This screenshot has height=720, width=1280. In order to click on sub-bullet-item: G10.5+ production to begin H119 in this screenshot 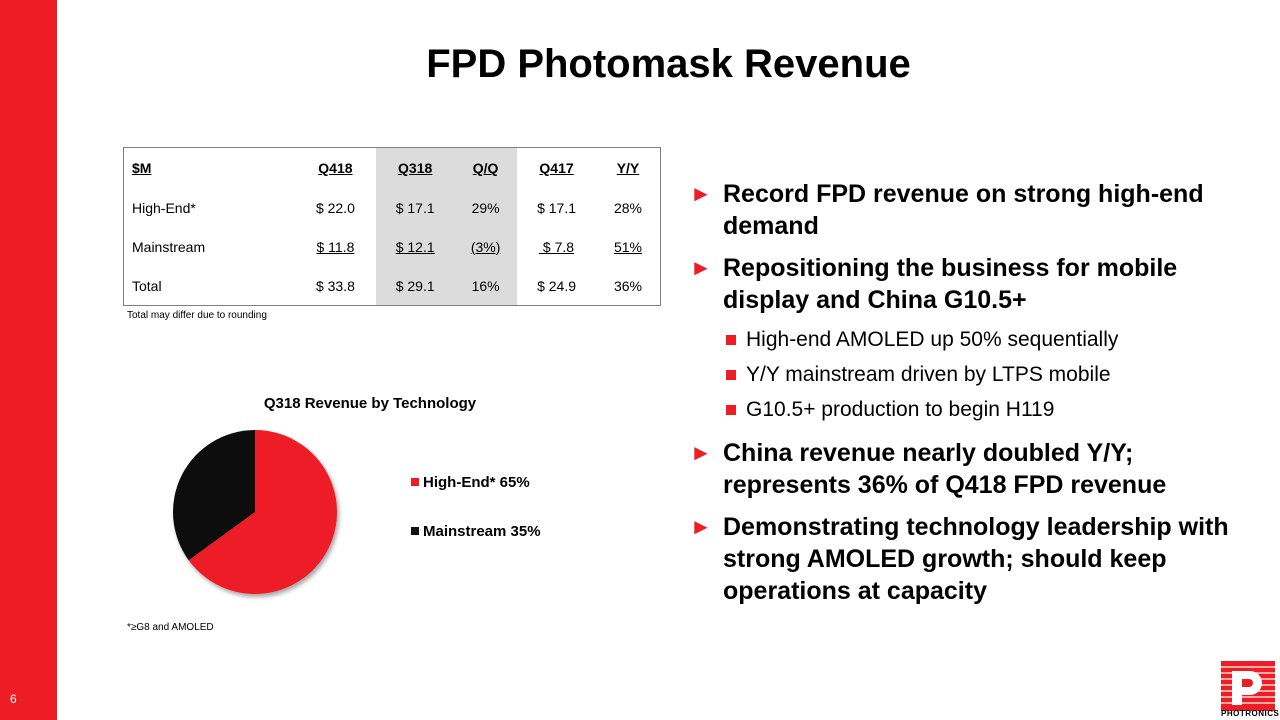, I will do `click(960, 409)`.